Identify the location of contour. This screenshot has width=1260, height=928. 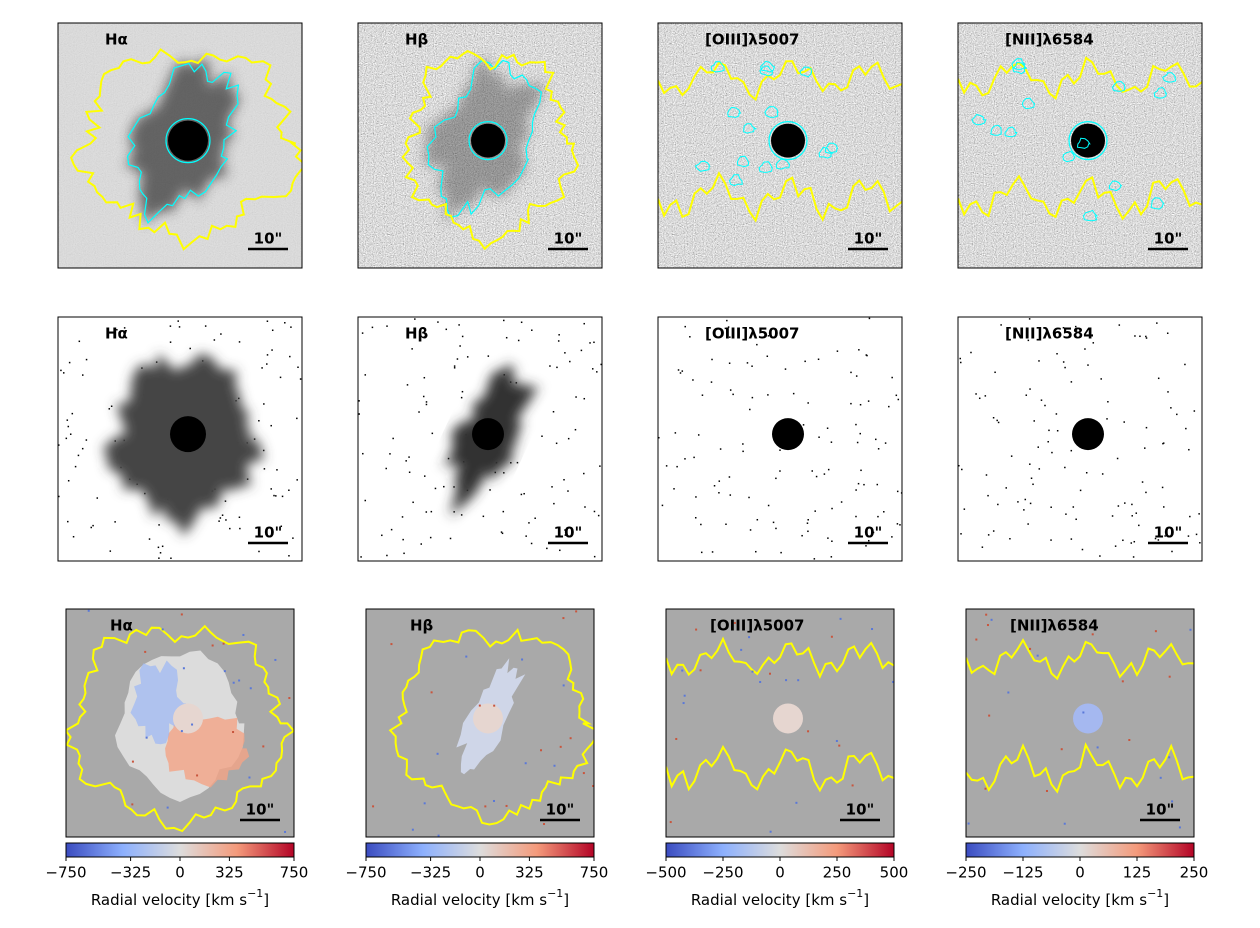
(768, 66).